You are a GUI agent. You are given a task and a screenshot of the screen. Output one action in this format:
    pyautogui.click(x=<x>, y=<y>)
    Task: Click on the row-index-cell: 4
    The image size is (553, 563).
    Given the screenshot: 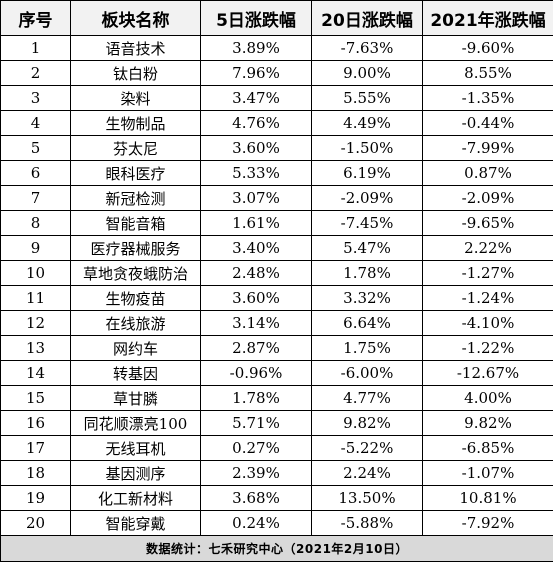 What is the action you would take?
    pyautogui.click(x=35, y=123)
    